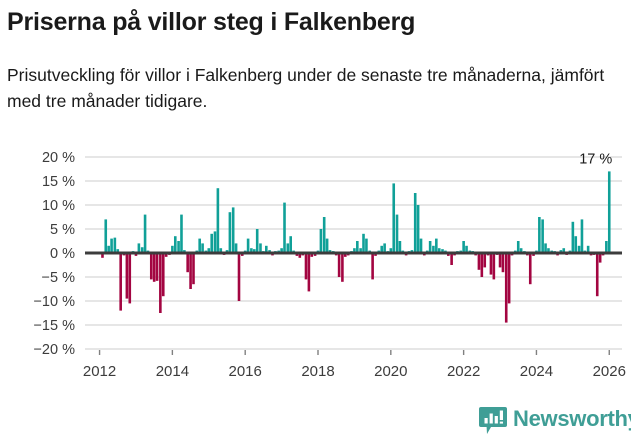  What do you see at coordinates (609, 371) in the screenshot?
I see `x-tick-label: 2026` at bounding box center [609, 371].